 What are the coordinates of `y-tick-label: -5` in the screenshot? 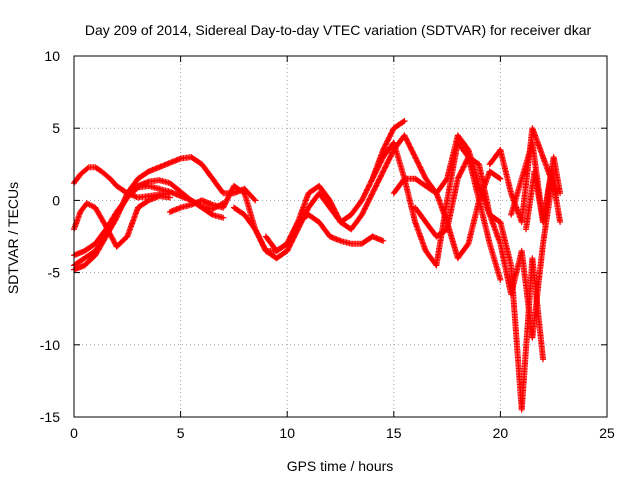 It's located at (54, 273).